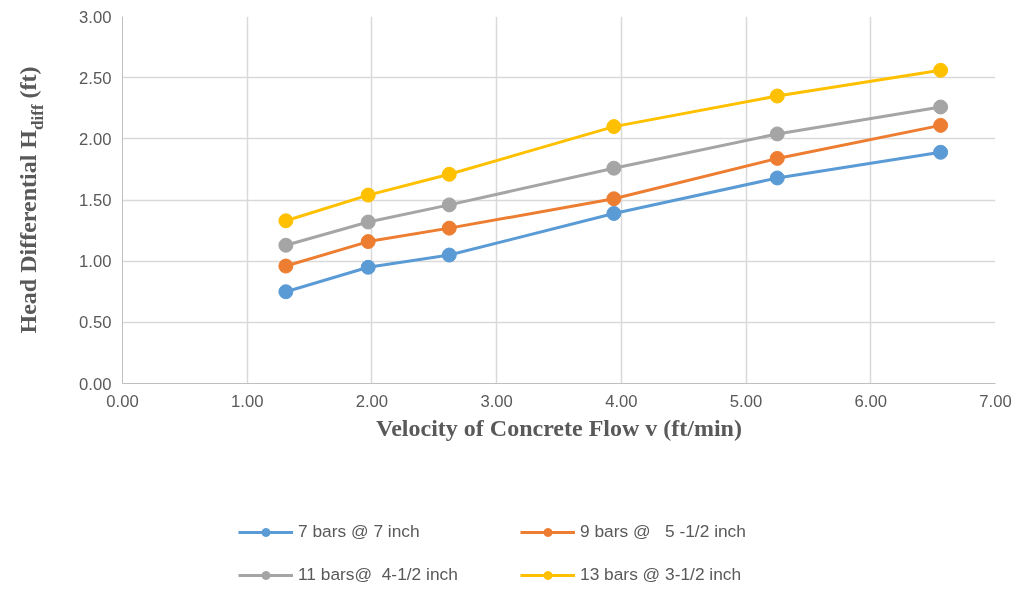 This screenshot has width=1019, height=590. What do you see at coordinates (95, 323) in the screenshot?
I see `y-tick-label: 0.50` at bounding box center [95, 323].